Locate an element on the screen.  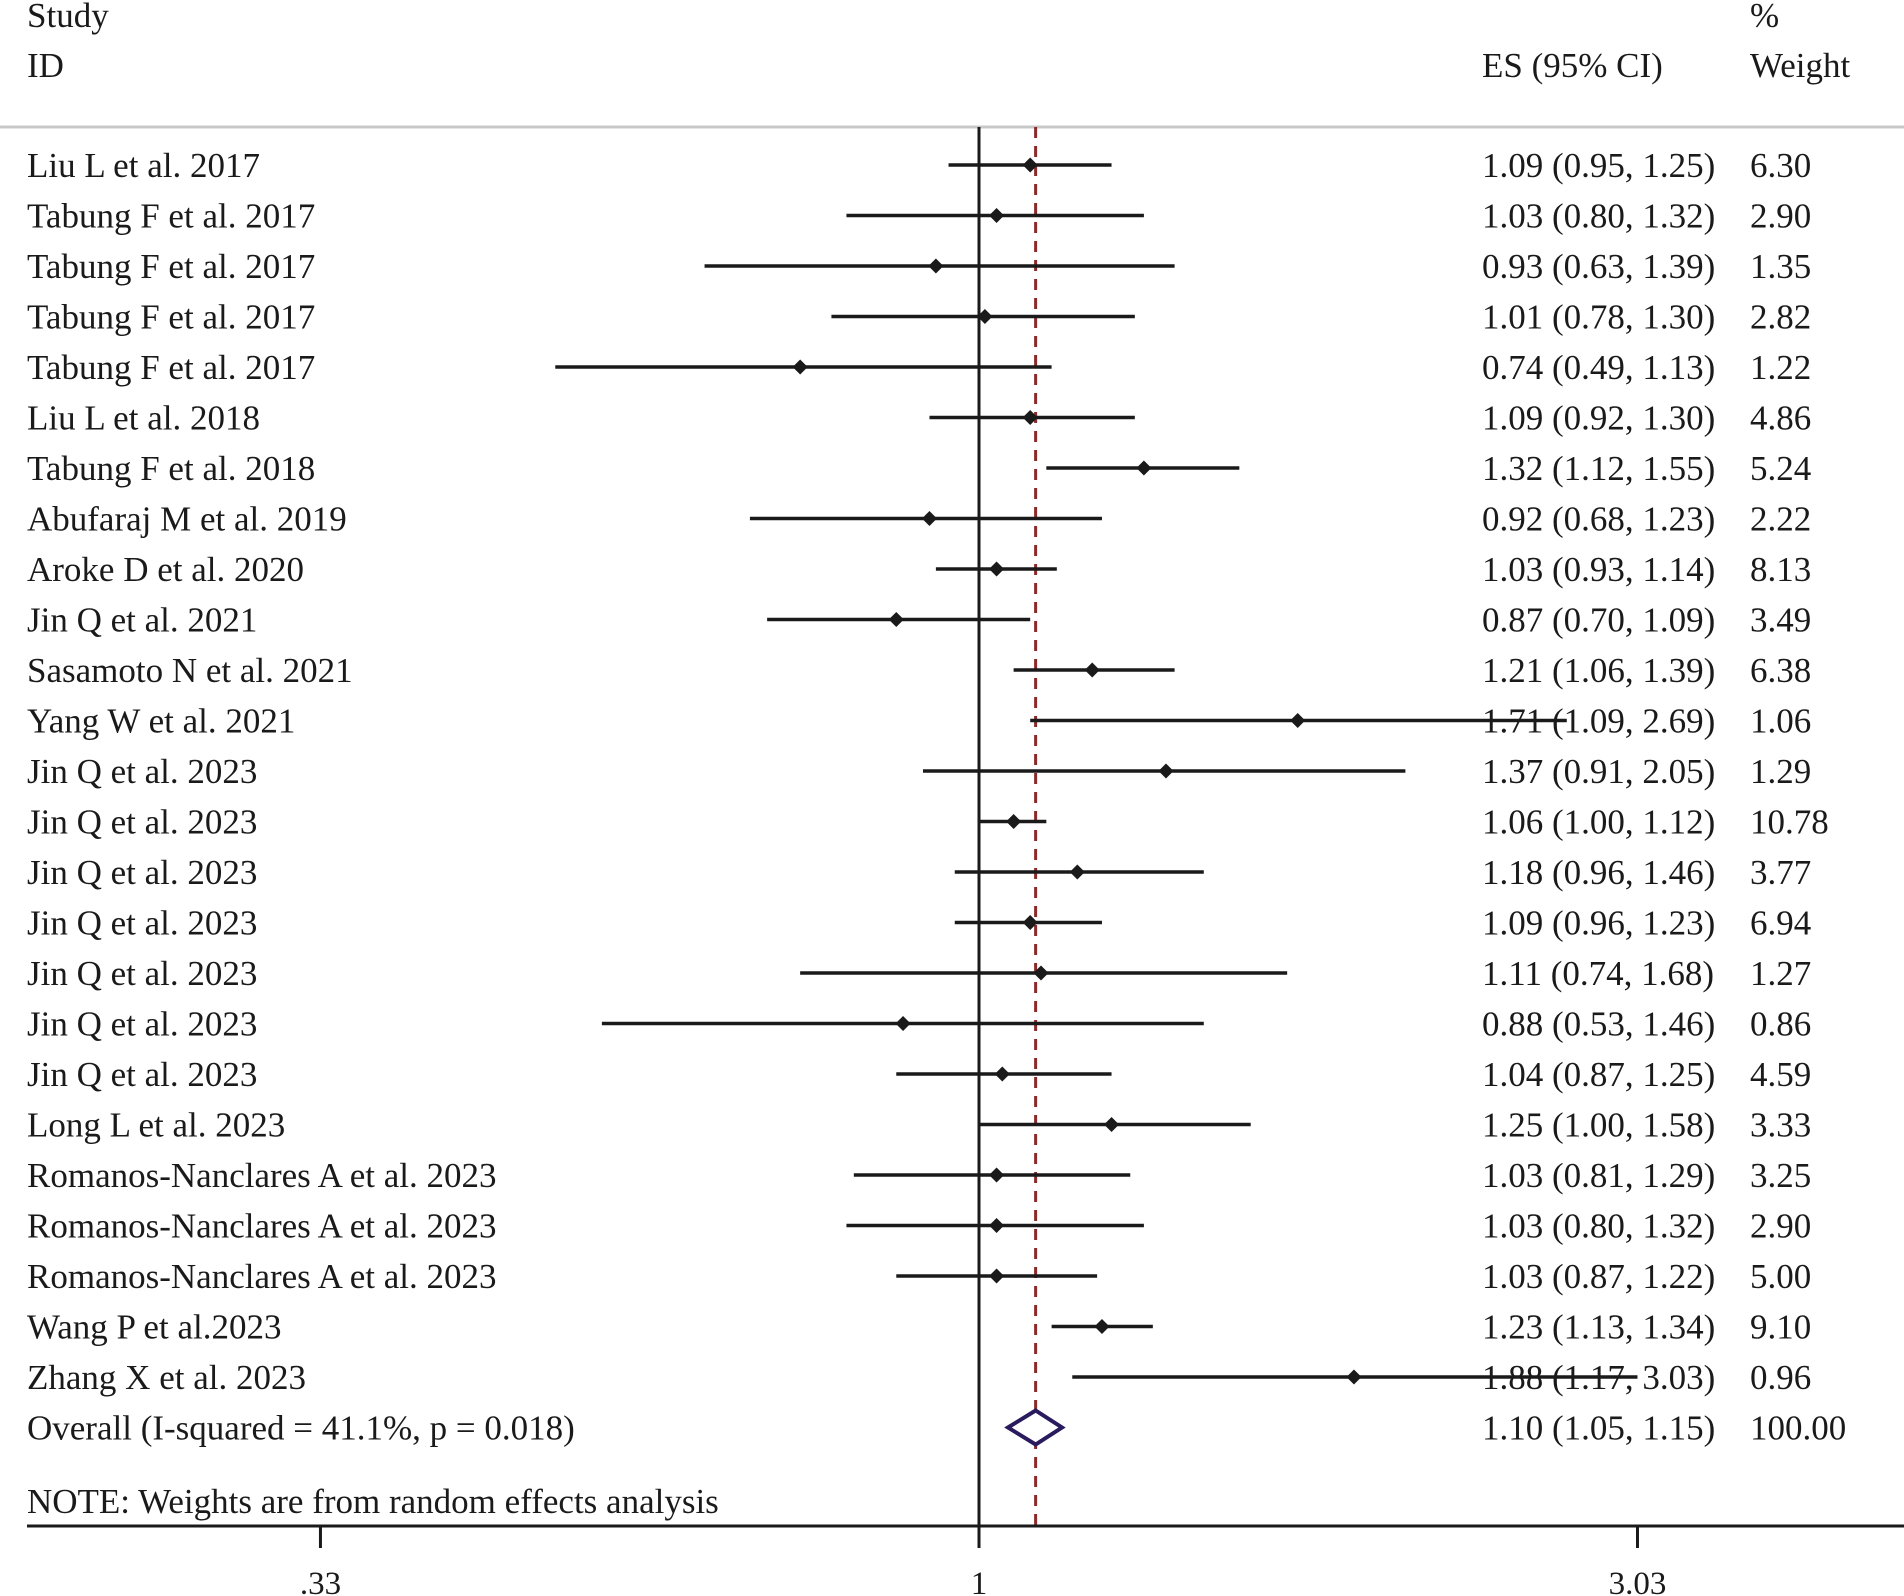
weight-value: 3.49 is located at coordinates (1780, 620).